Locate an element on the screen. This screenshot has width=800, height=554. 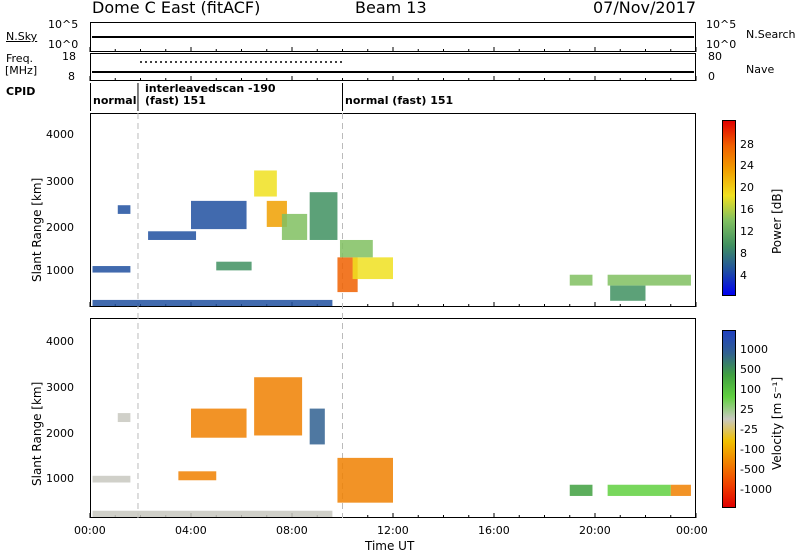
power-ytick-4000: 4000 is located at coordinates (60, 134).